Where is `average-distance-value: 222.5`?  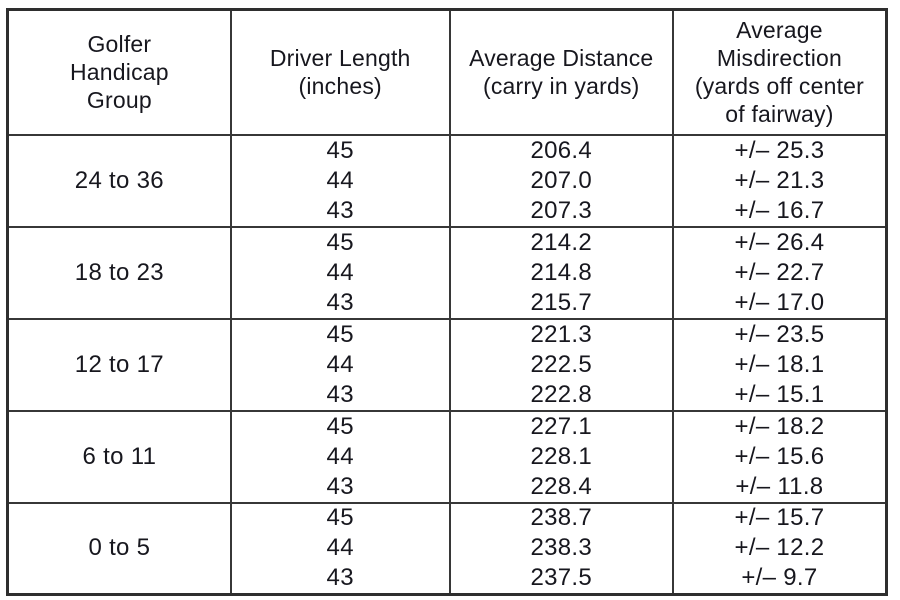
average-distance-value: 222.5 is located at coordinates (561, 364).